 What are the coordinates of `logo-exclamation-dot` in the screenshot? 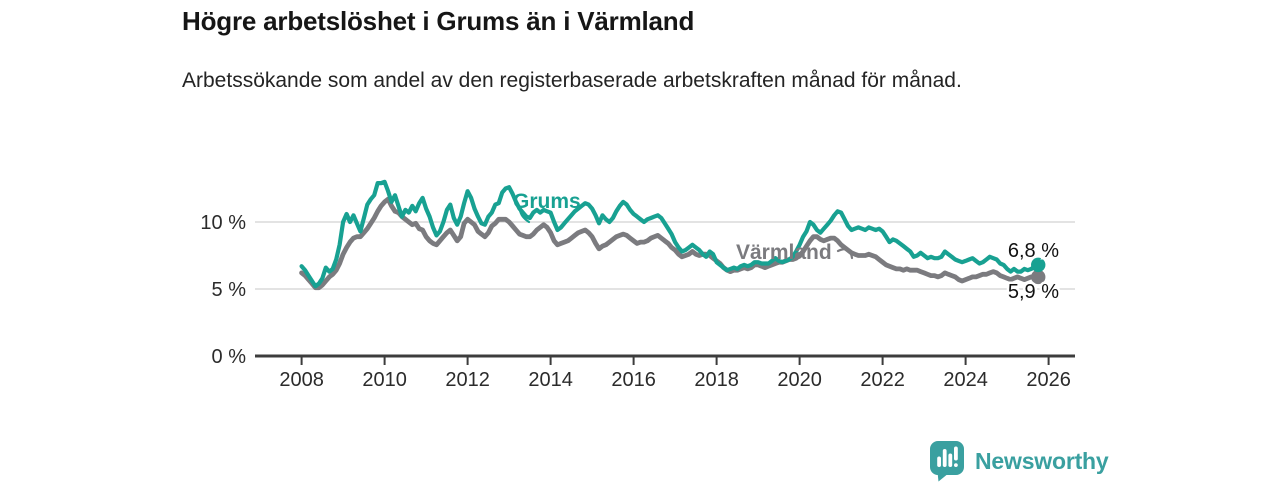 It's located at (956, 465).